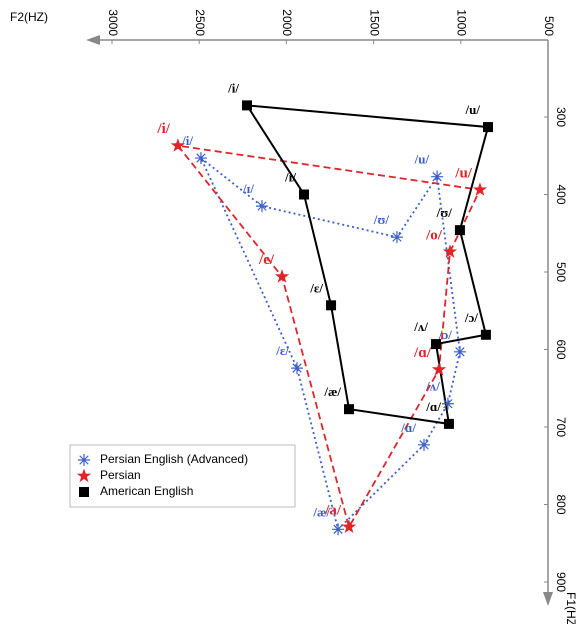  Describe the element at coordinates (374, 22) in the screenshot. I see `x-tick-label: 1500` at that location.